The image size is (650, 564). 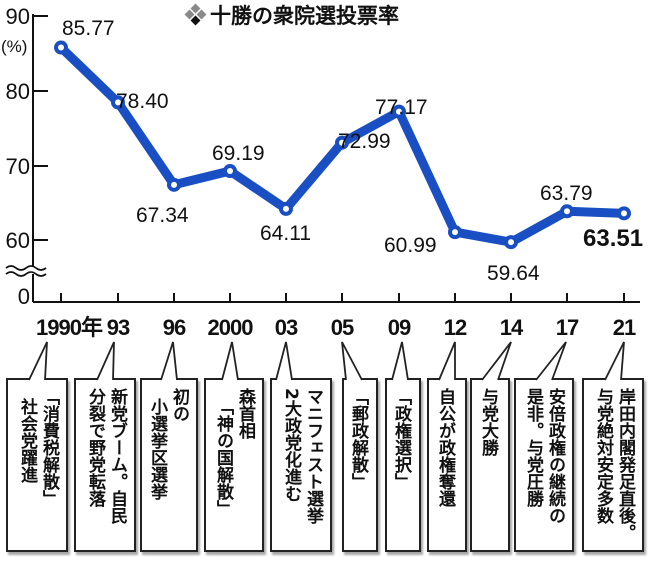 What do you see at coordinates (118, 327) in the screenshot?
I see `x-tick-label: 93` at bounding box center [118, 327].